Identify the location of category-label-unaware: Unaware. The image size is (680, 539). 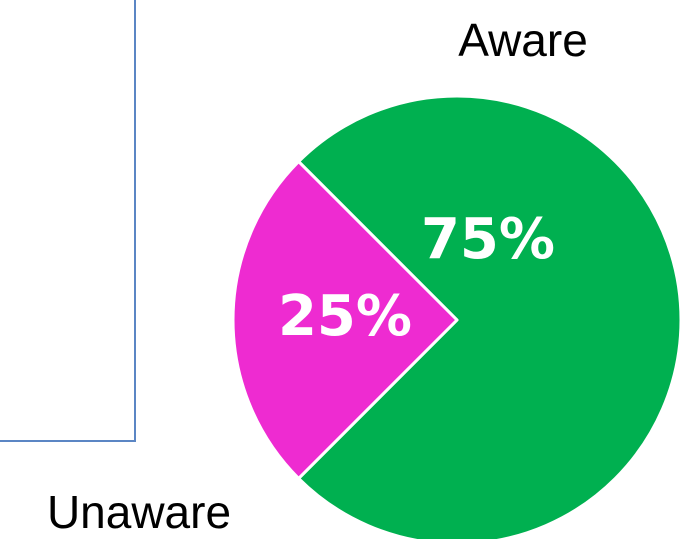
(139, 512).